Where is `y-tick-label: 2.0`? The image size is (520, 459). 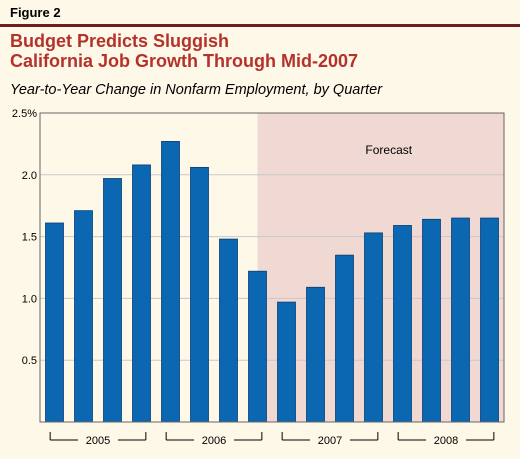 y-tick-label: 2.0 is located at coordinates (29, 176).